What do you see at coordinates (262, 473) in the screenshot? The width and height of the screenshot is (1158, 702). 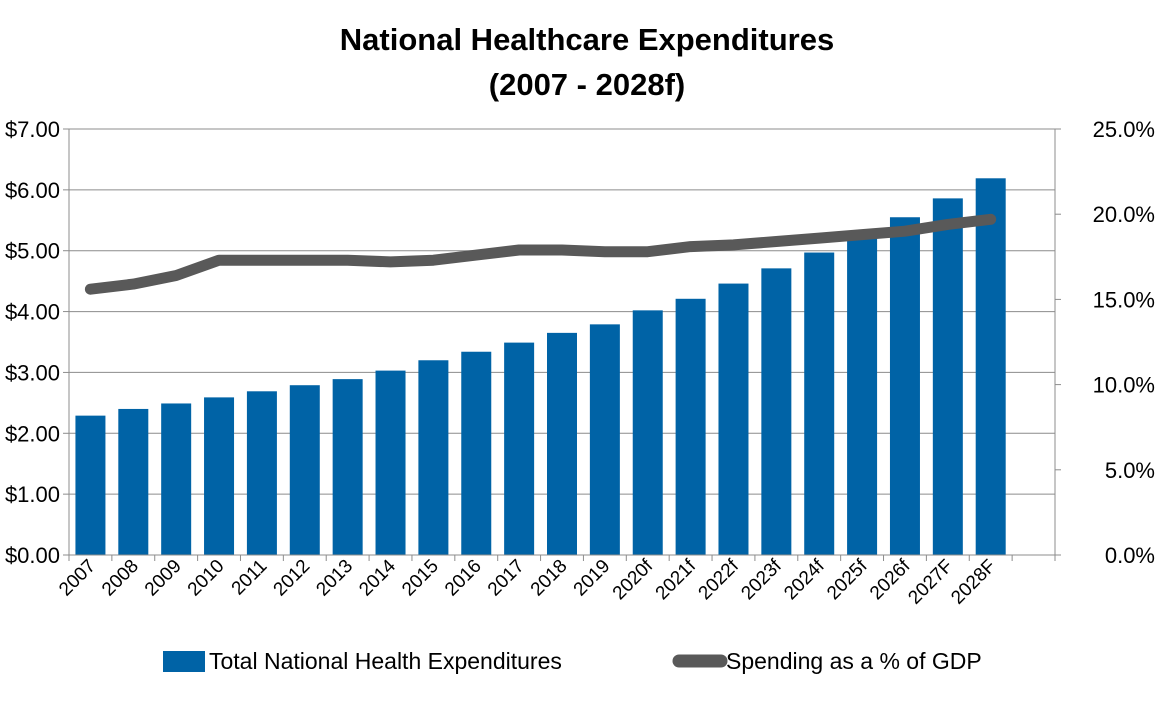 I see `bar-2011` at bounding box center [262, 473].